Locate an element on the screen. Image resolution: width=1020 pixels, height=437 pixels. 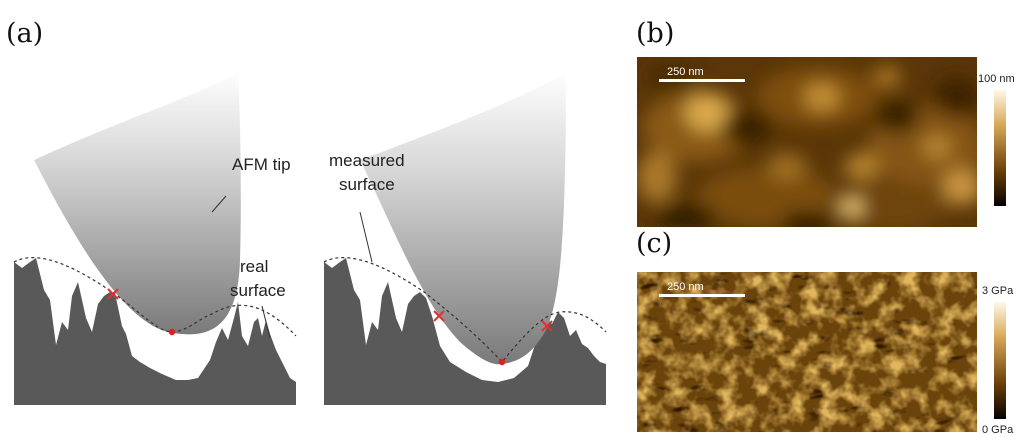
measured-surface-label-line2: surface is located at coordinates (367, 184).